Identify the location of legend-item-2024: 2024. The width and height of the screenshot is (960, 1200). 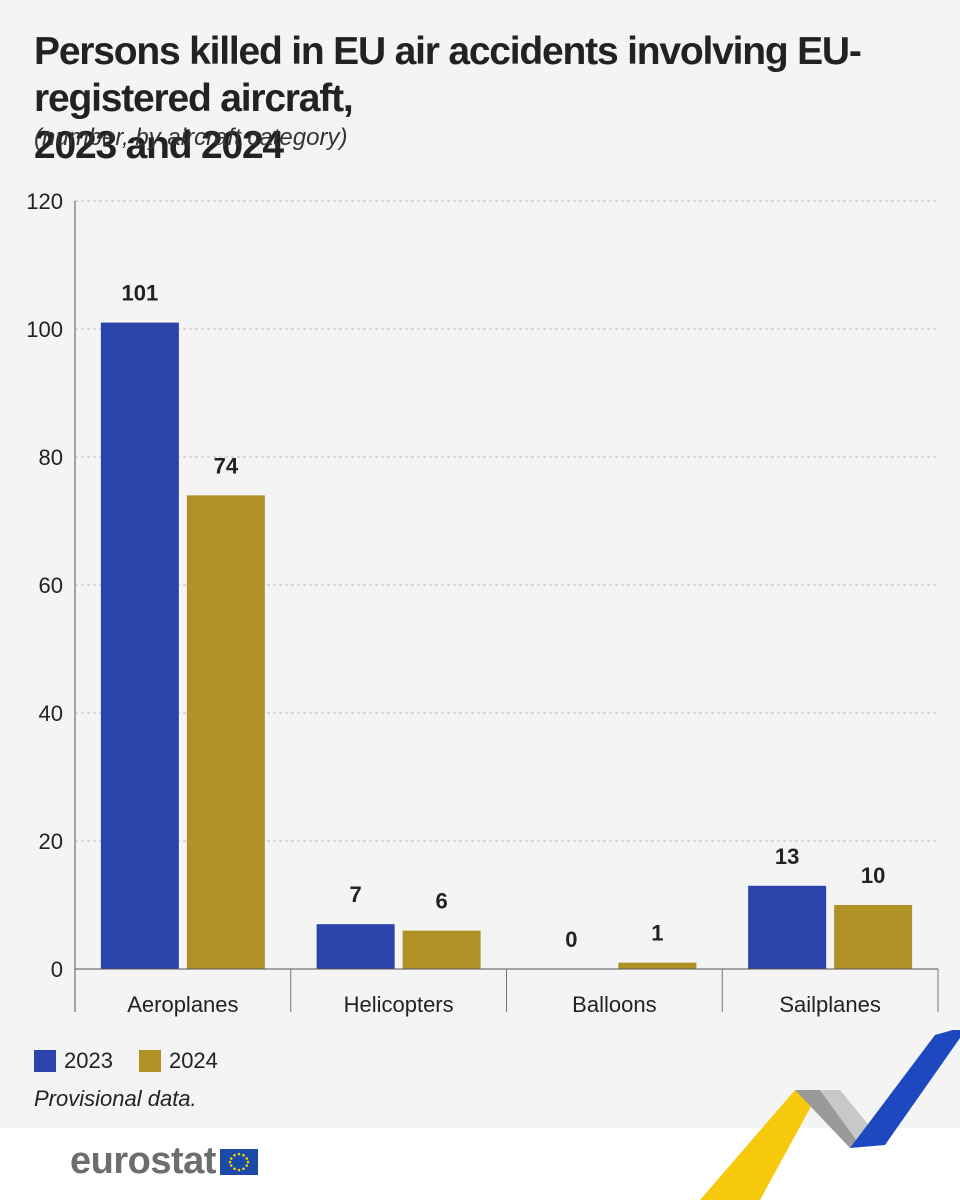
(178, 1061).